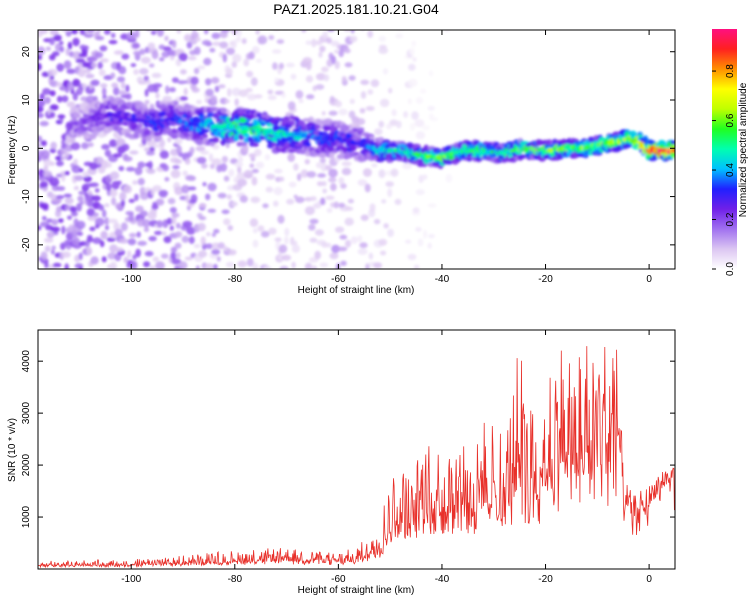 The width and height of the screenshot is (750, 600). Describe the element at coordinates (26, 413) in the screenshot. I see `y-tick-label: 3000` at that location.